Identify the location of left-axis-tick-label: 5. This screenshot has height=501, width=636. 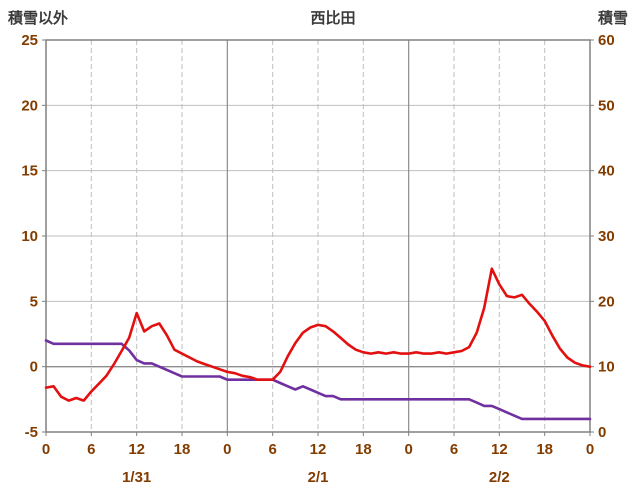
(34, 301).